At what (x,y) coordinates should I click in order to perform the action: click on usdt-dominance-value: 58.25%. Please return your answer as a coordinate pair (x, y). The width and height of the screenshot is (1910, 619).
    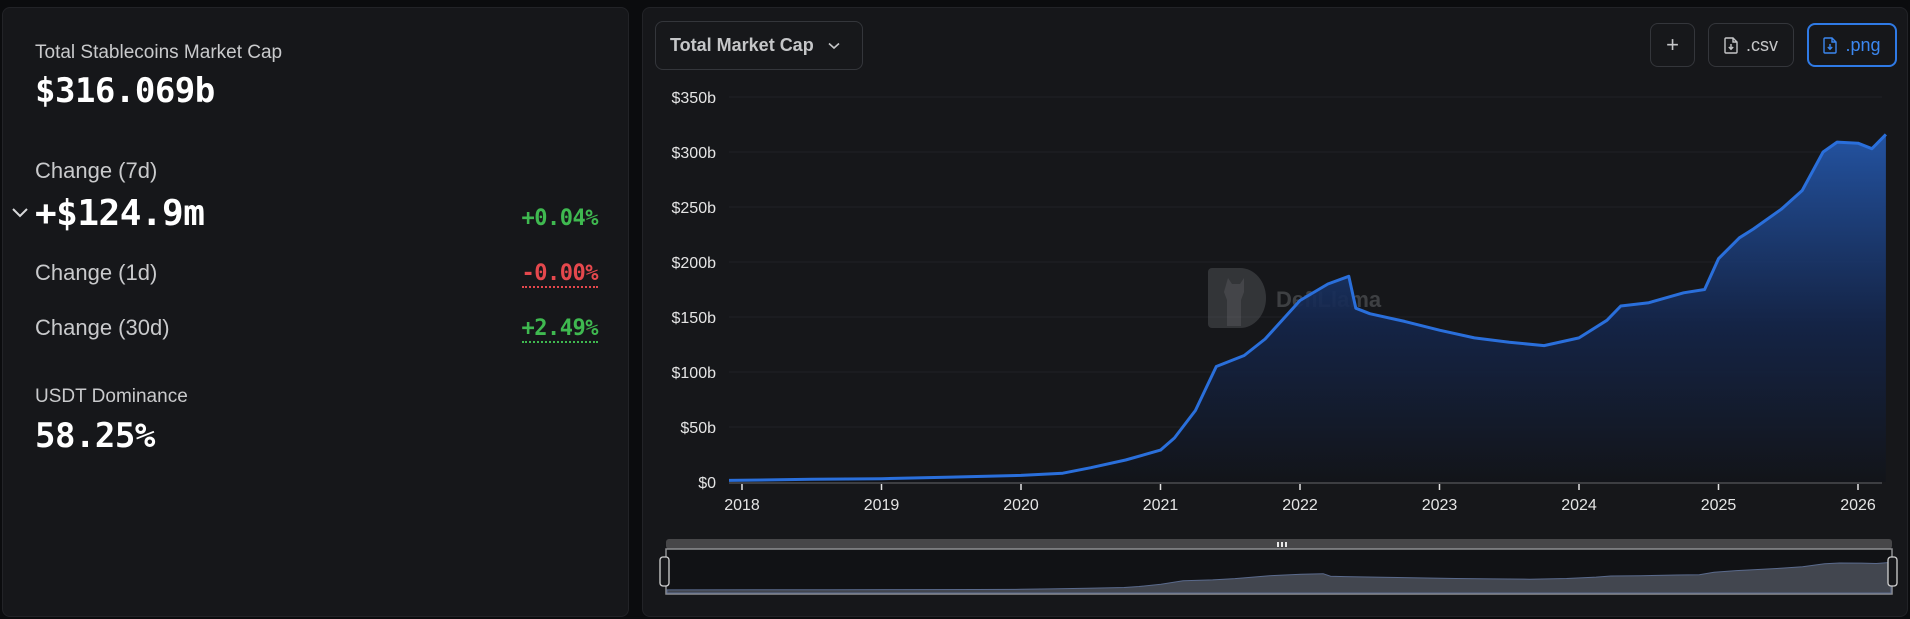
    Looking at the image, I should click on (95, 436).